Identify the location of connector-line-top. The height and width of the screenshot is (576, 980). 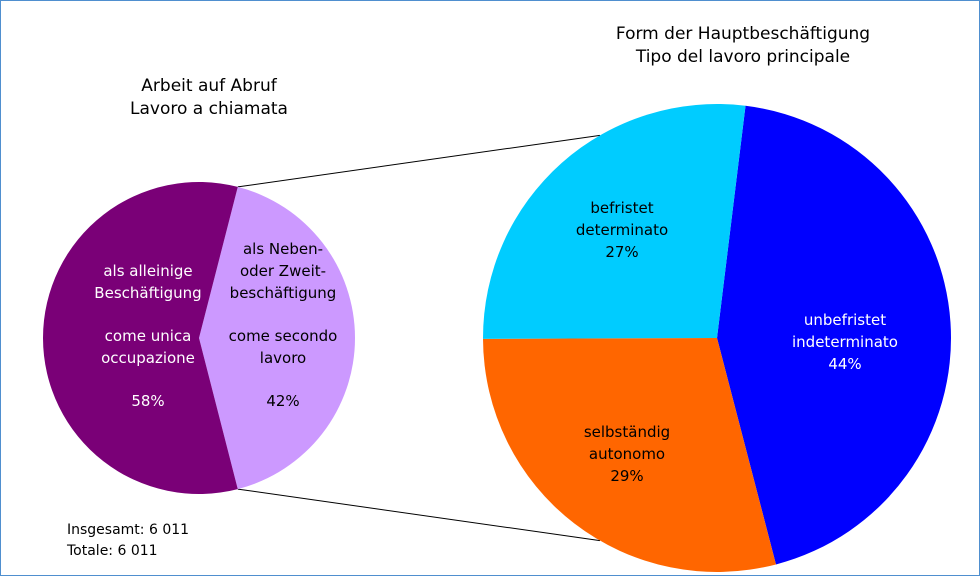
(419, 161).